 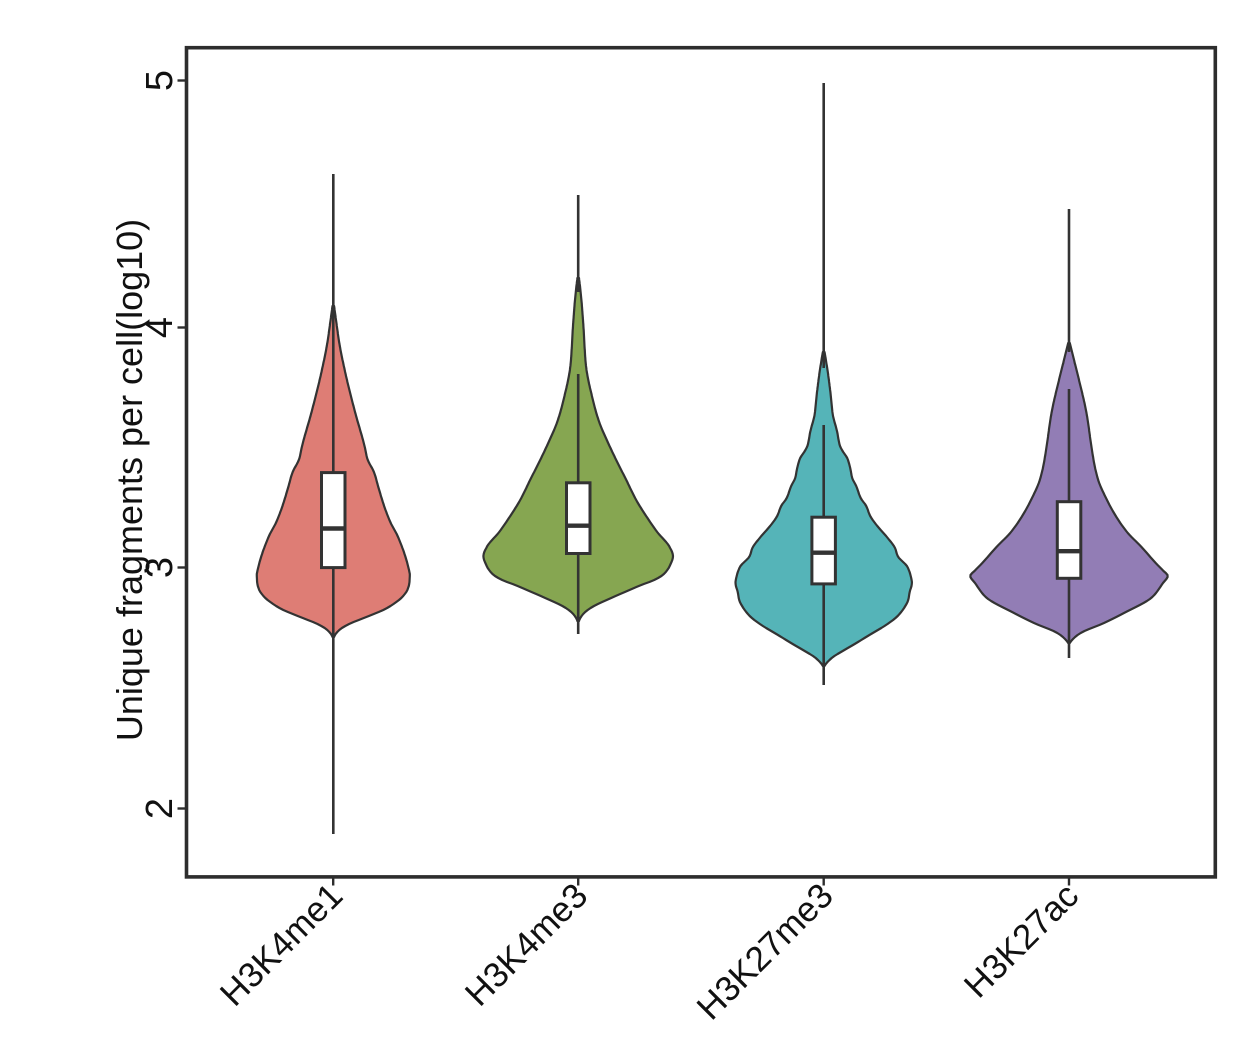 What do you see at coordinates (160, 567) in the screenshot?
I see `svg-text: 3` at bounding box center [160, 567].